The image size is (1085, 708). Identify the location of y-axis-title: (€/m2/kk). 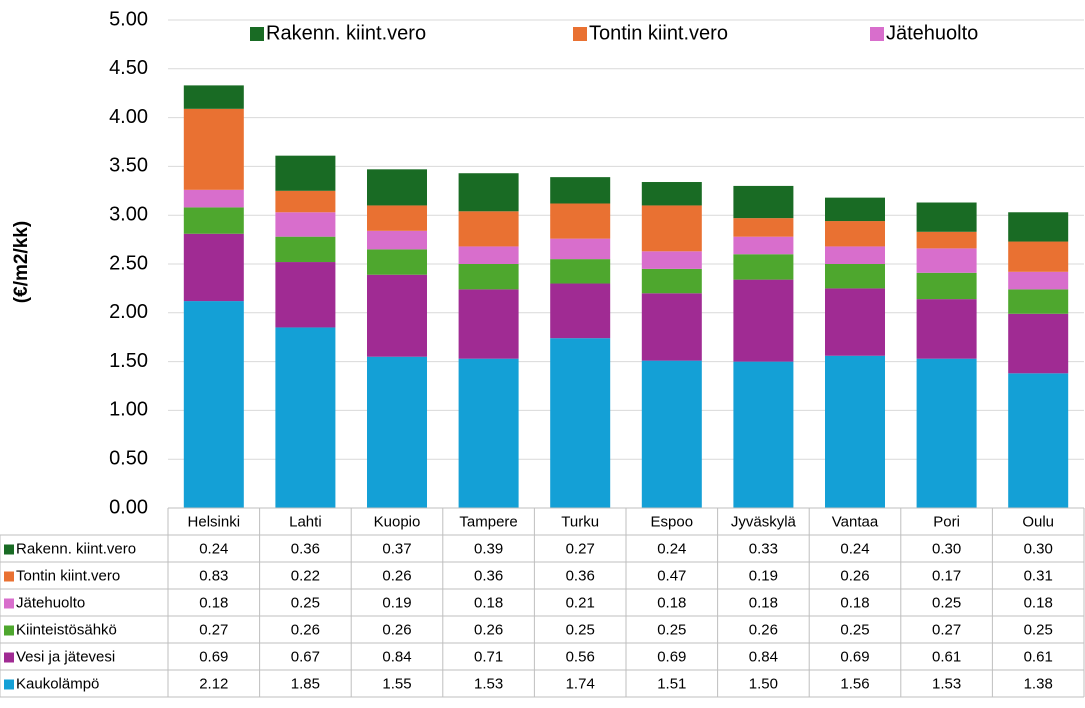
(21, 262).